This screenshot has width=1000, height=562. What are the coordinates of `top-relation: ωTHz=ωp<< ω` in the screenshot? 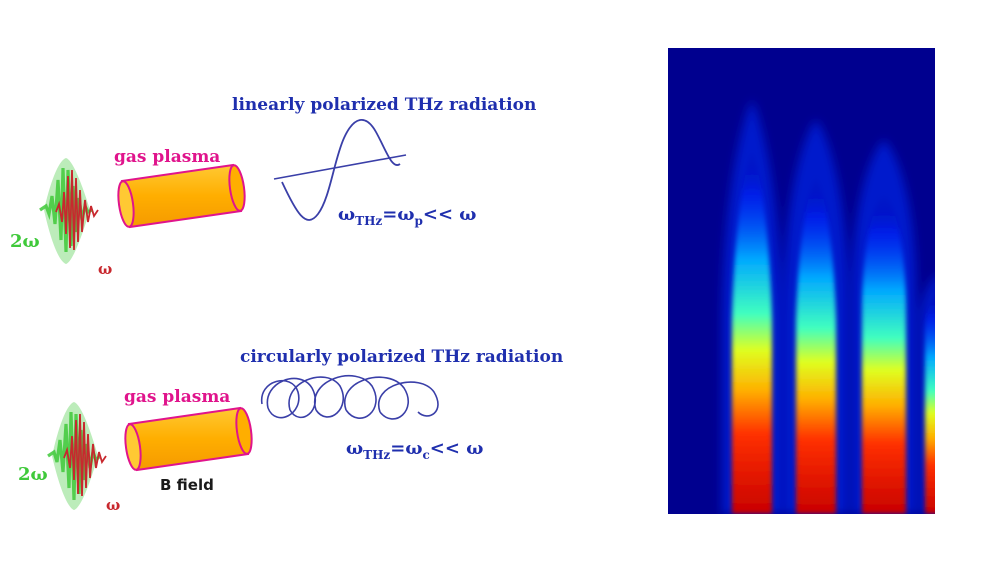 It's located at (407, 216).